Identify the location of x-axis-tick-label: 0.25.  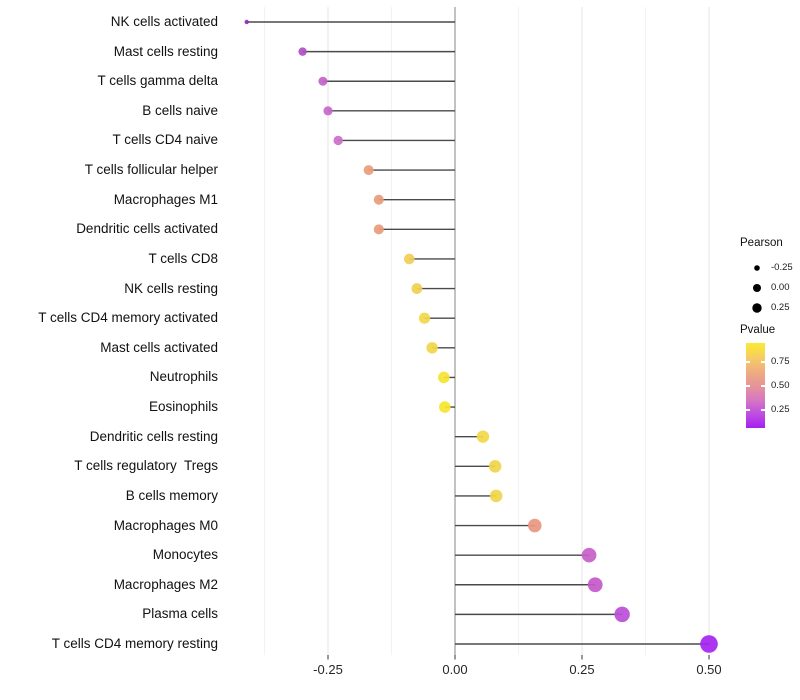
(582, 669).